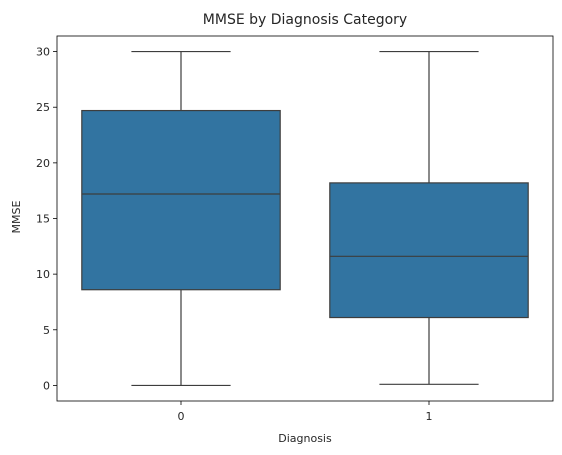  Describe the element at coordinates (43, 219) in the screenshot. I see `y-tick-label: 15` at that location.